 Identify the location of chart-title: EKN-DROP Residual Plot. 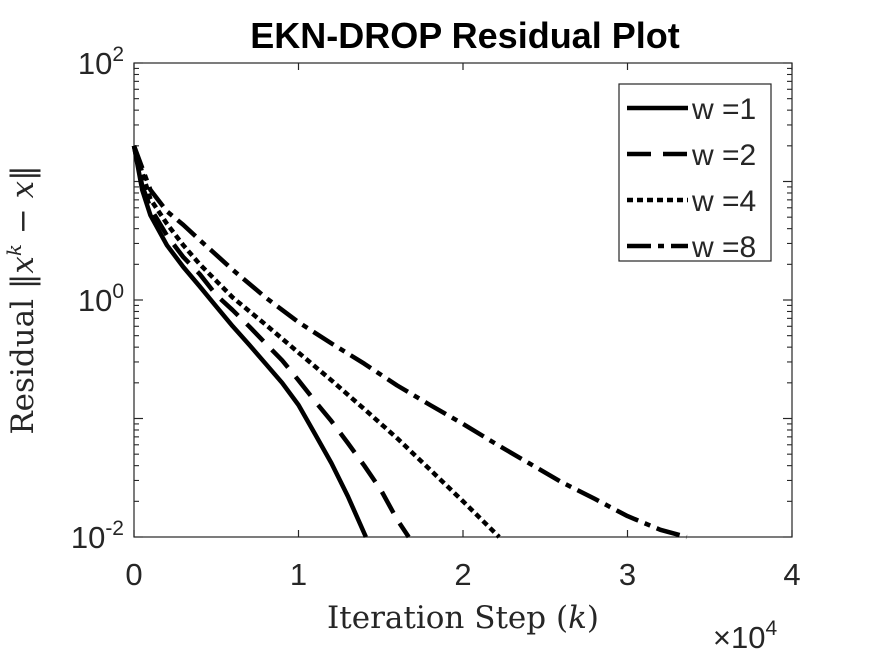
(464, 35).